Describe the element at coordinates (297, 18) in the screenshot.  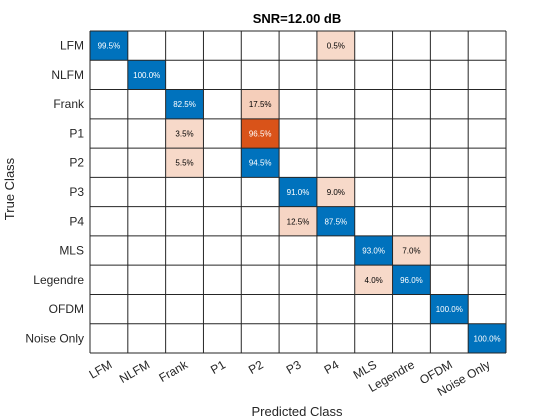
I see `chart-title: SNR=12.00 dB` at that location.